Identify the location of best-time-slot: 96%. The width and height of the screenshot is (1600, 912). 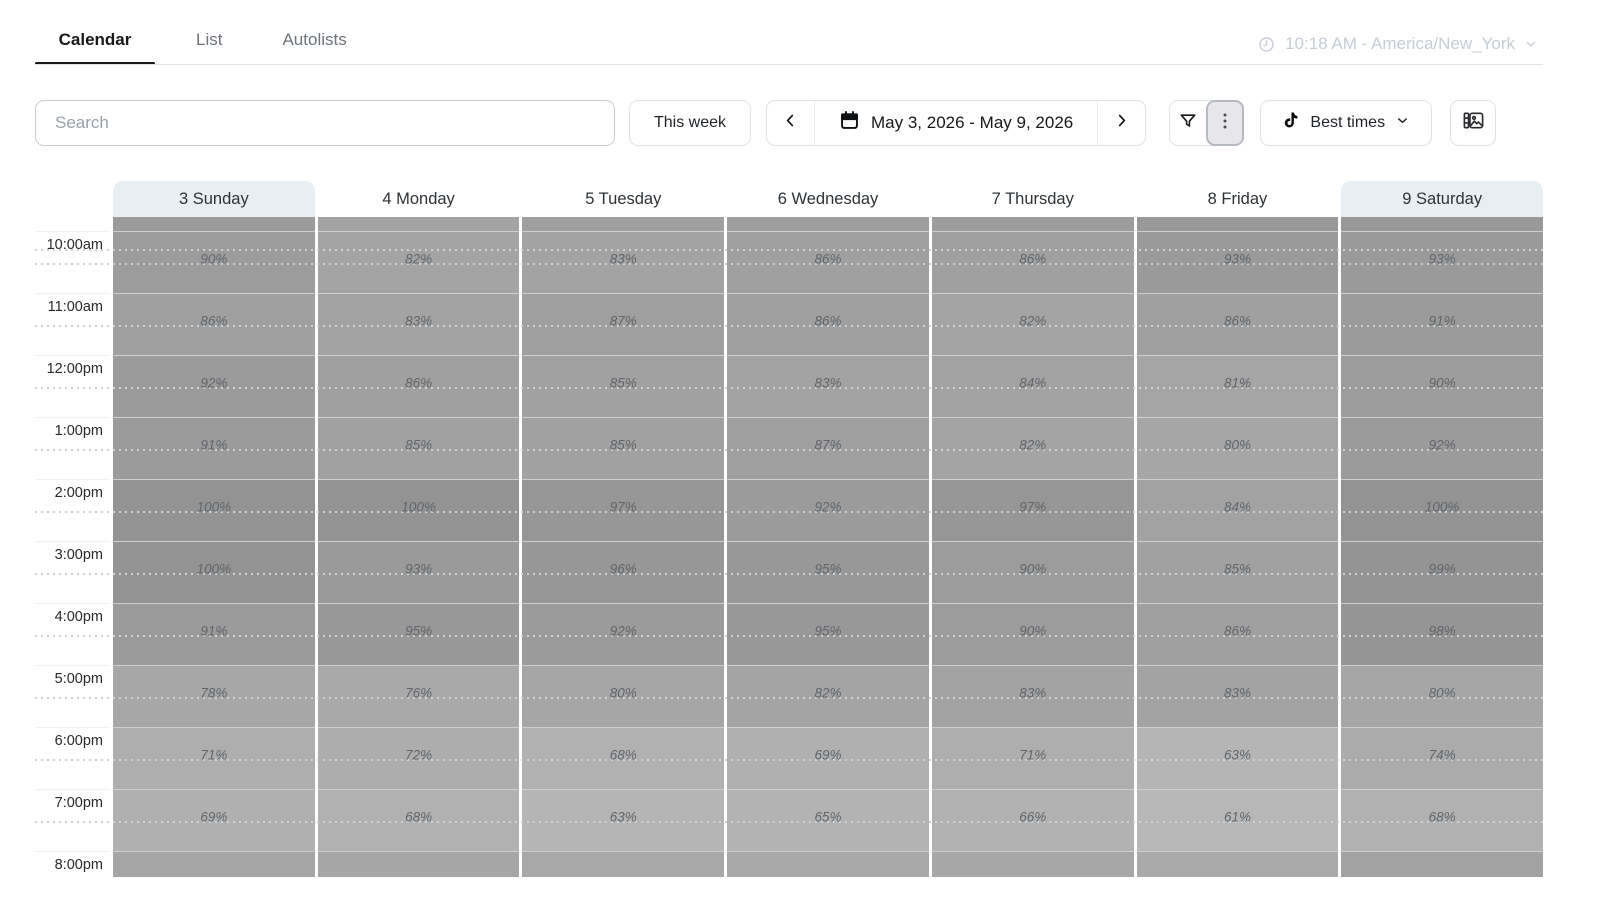
(623, 572).